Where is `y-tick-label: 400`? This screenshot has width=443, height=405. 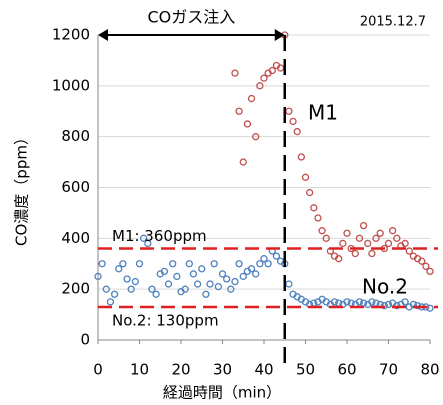 y-tick-label: 400 is located at coordinates (75, 238).